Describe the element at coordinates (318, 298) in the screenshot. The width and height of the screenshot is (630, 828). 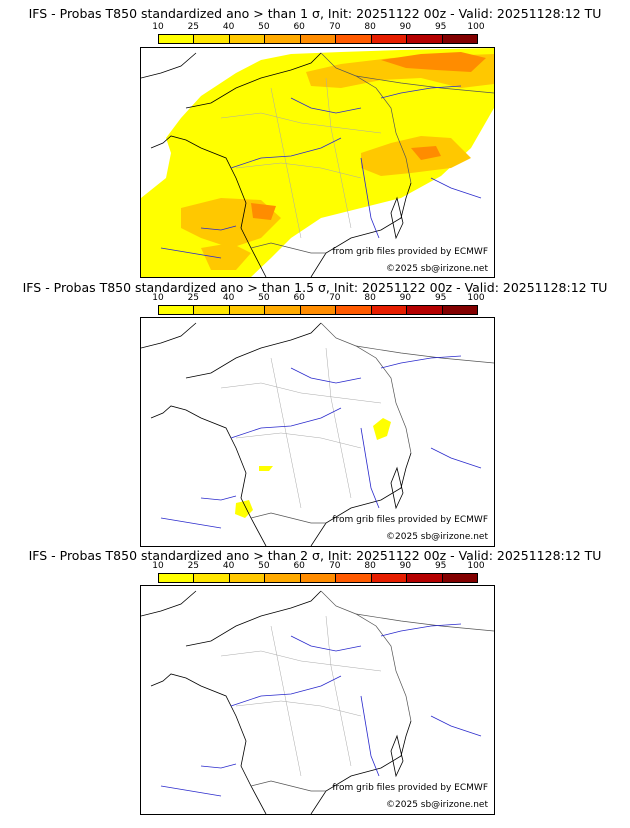
I see `panel-2-colorbar-ticks: 10 25 40 50 60 70 80 90 95 100` at that location.